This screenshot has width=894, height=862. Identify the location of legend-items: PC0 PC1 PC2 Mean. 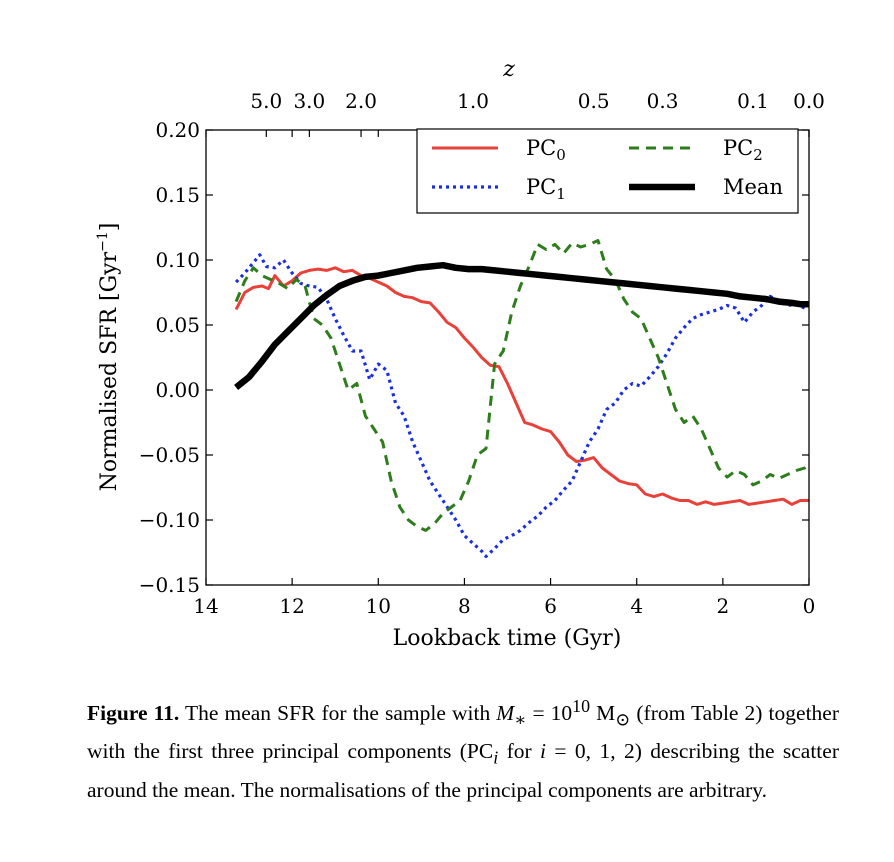
(607, 169).